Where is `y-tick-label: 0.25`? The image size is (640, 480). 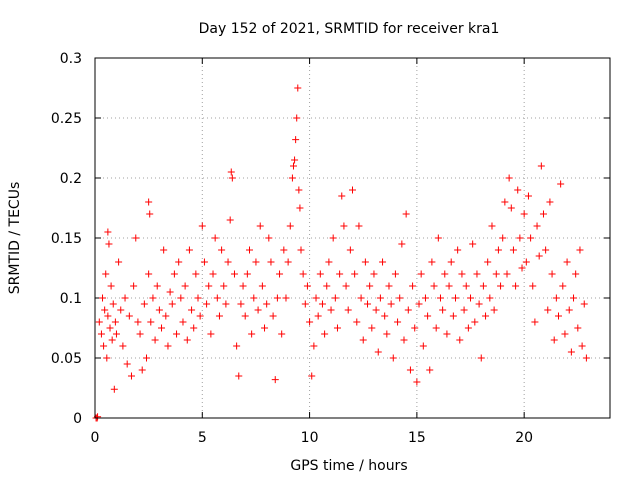 y-tick-label: 0.25 is located at coordinates (66, 119).